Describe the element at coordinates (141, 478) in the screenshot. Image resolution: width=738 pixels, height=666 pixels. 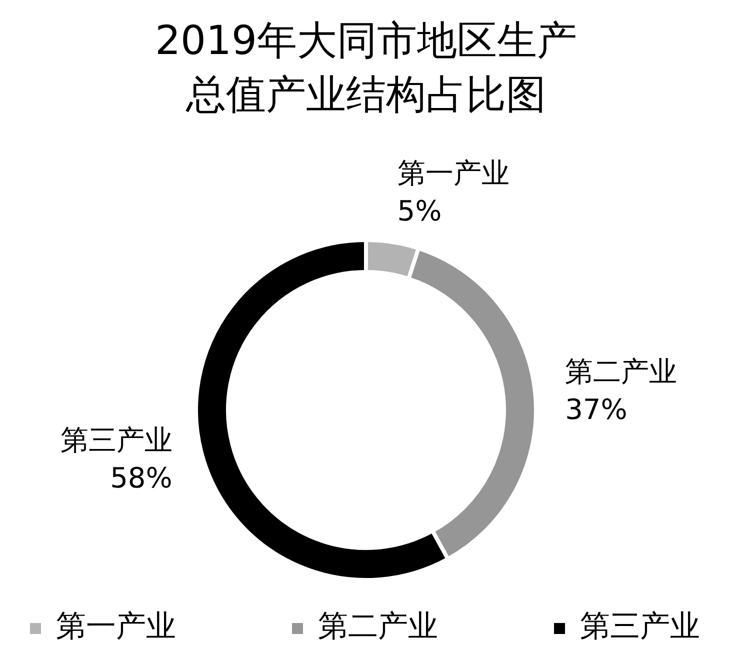
I see `data-label: 58%` at that location.